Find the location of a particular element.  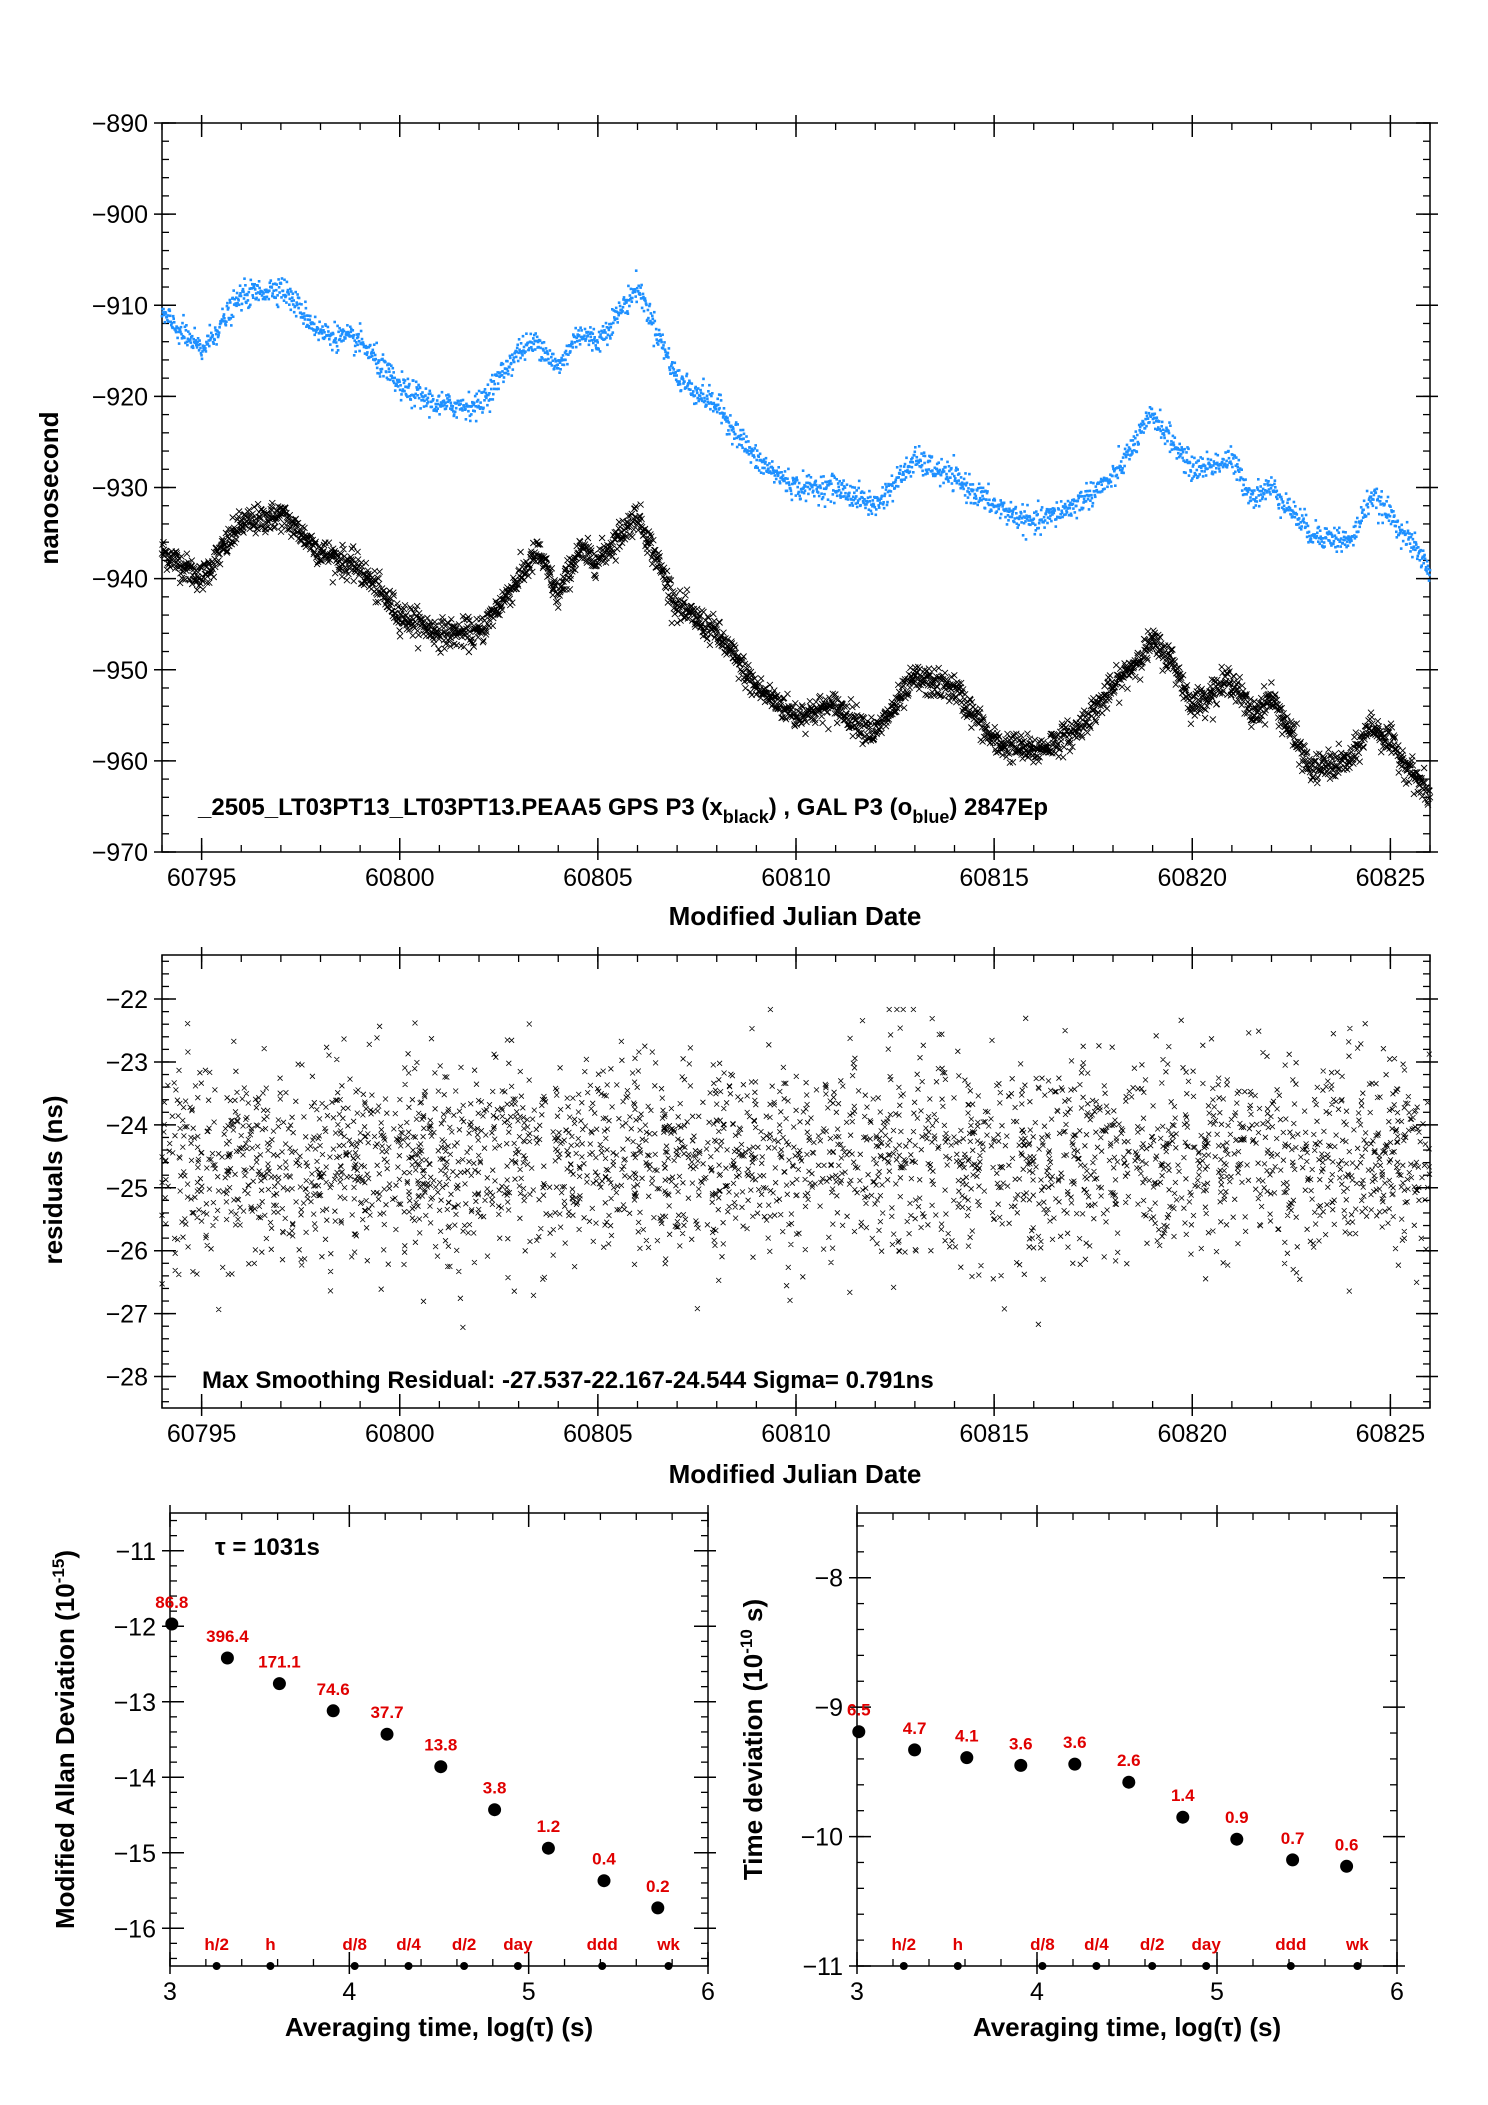

adev-x-tick-label: 6 is located at coordinates (708, 1992).